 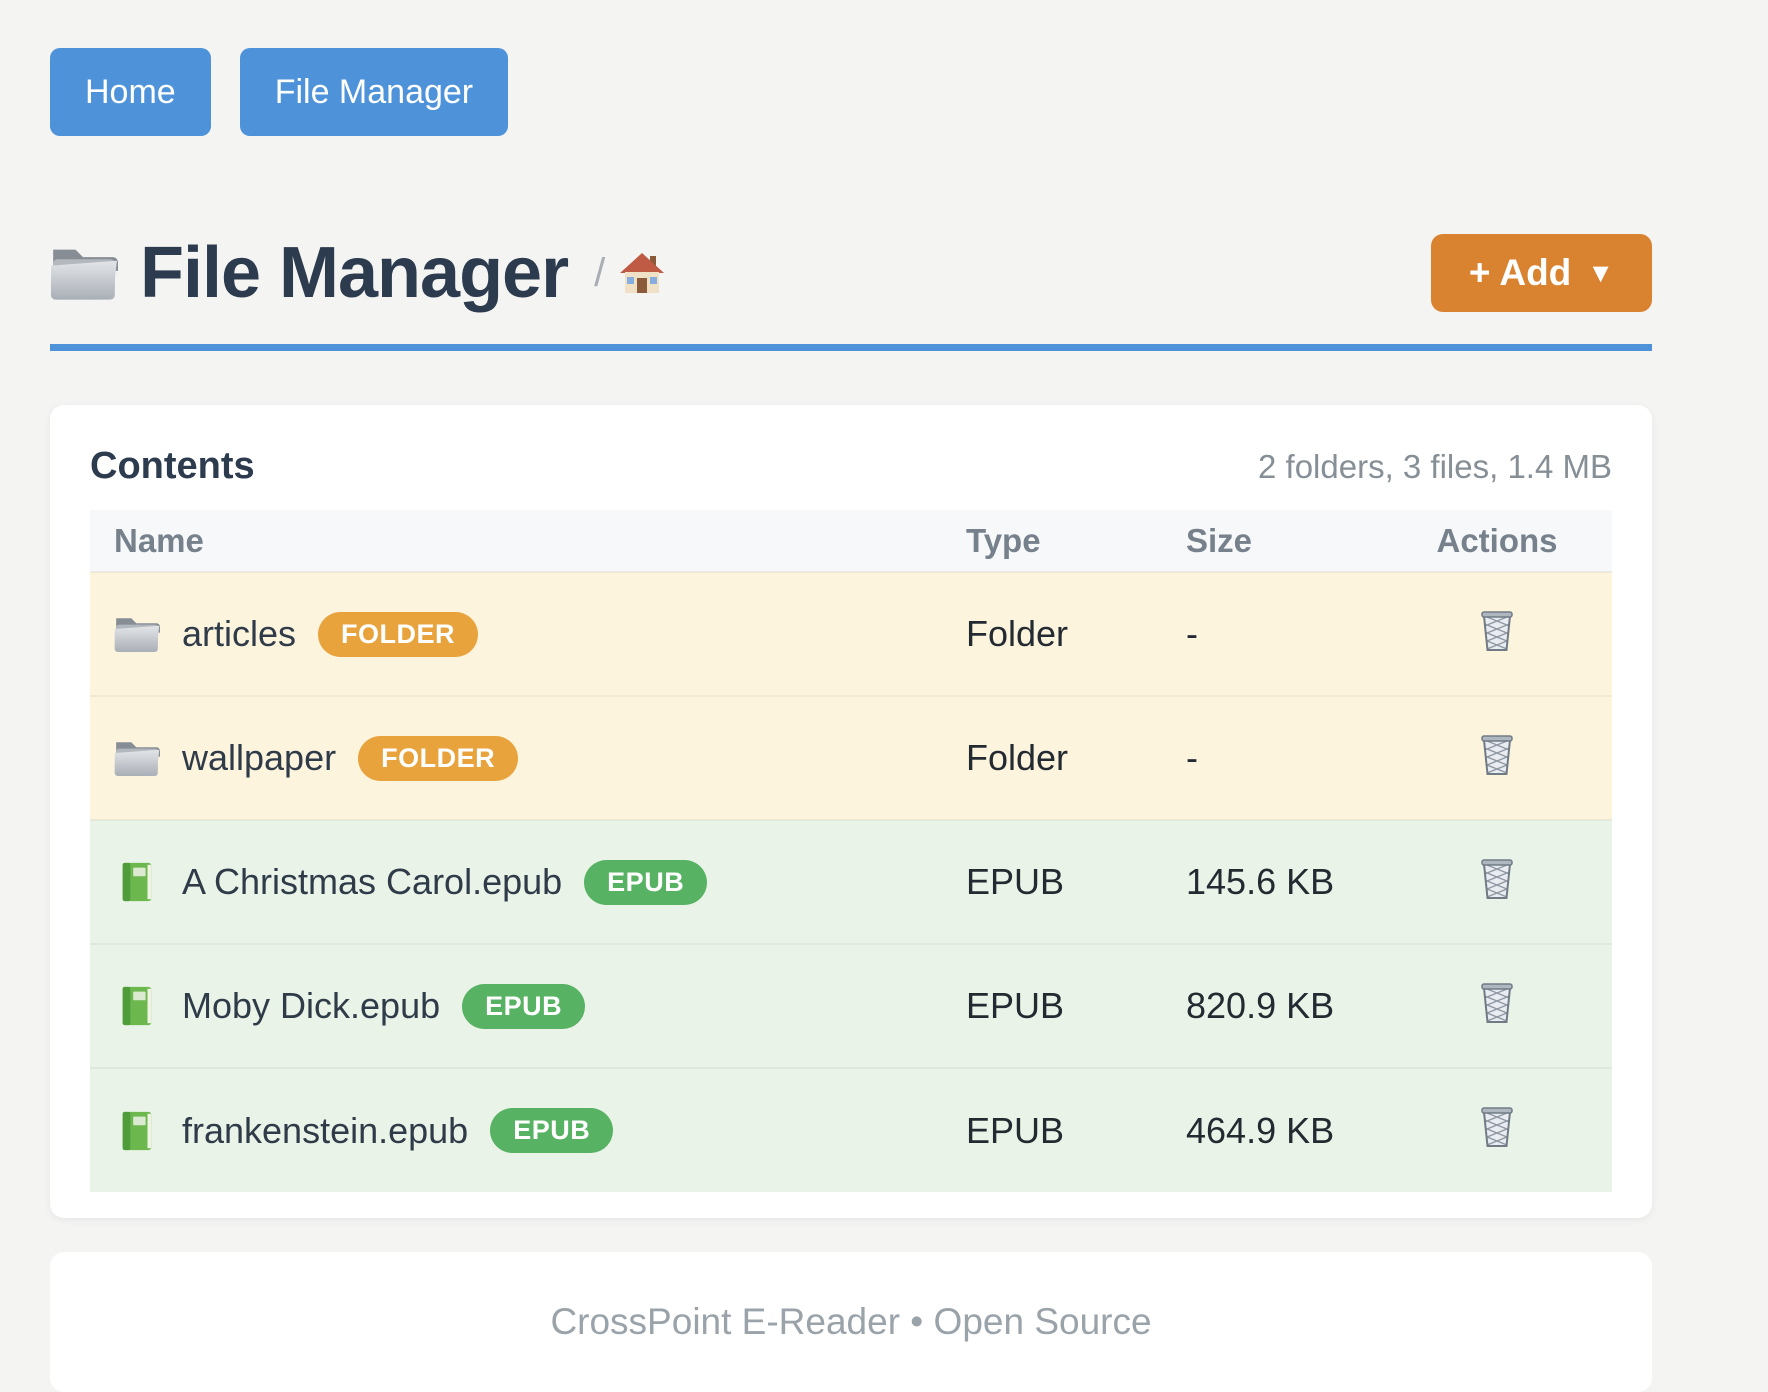 I want to click on item-name-link: articles, so click(x=239, y=633).